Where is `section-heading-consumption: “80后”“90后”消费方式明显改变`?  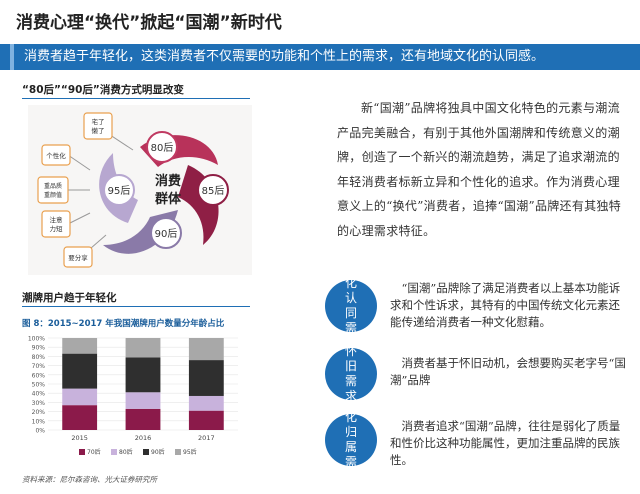 section-heading-consumption: “80后”“90后”消费方式明显改变 is located at coordinates (103, 90).